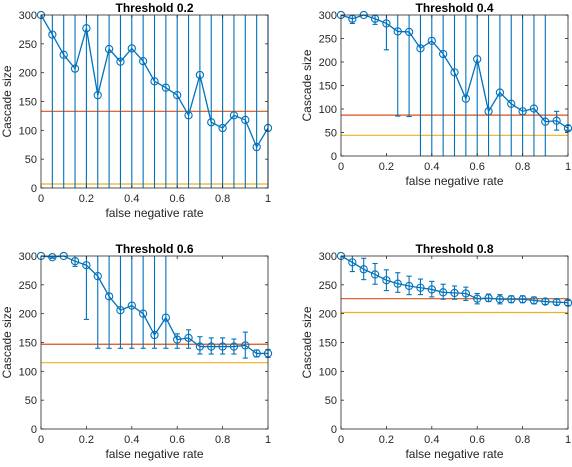 The width and height of the screenshot is (572, 467). What do you see at coordinates (454, 249) in the screenshot?
I see `chart-title: Threshold 0.8` at bounding box center [454, 249].